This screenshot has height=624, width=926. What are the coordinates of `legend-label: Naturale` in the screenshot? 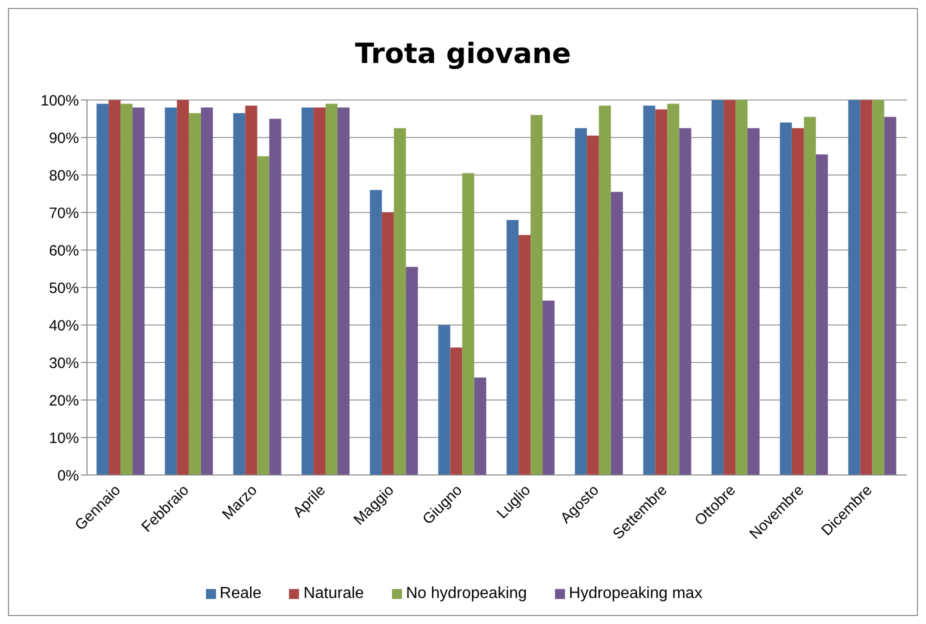 It's located at (333, 593).